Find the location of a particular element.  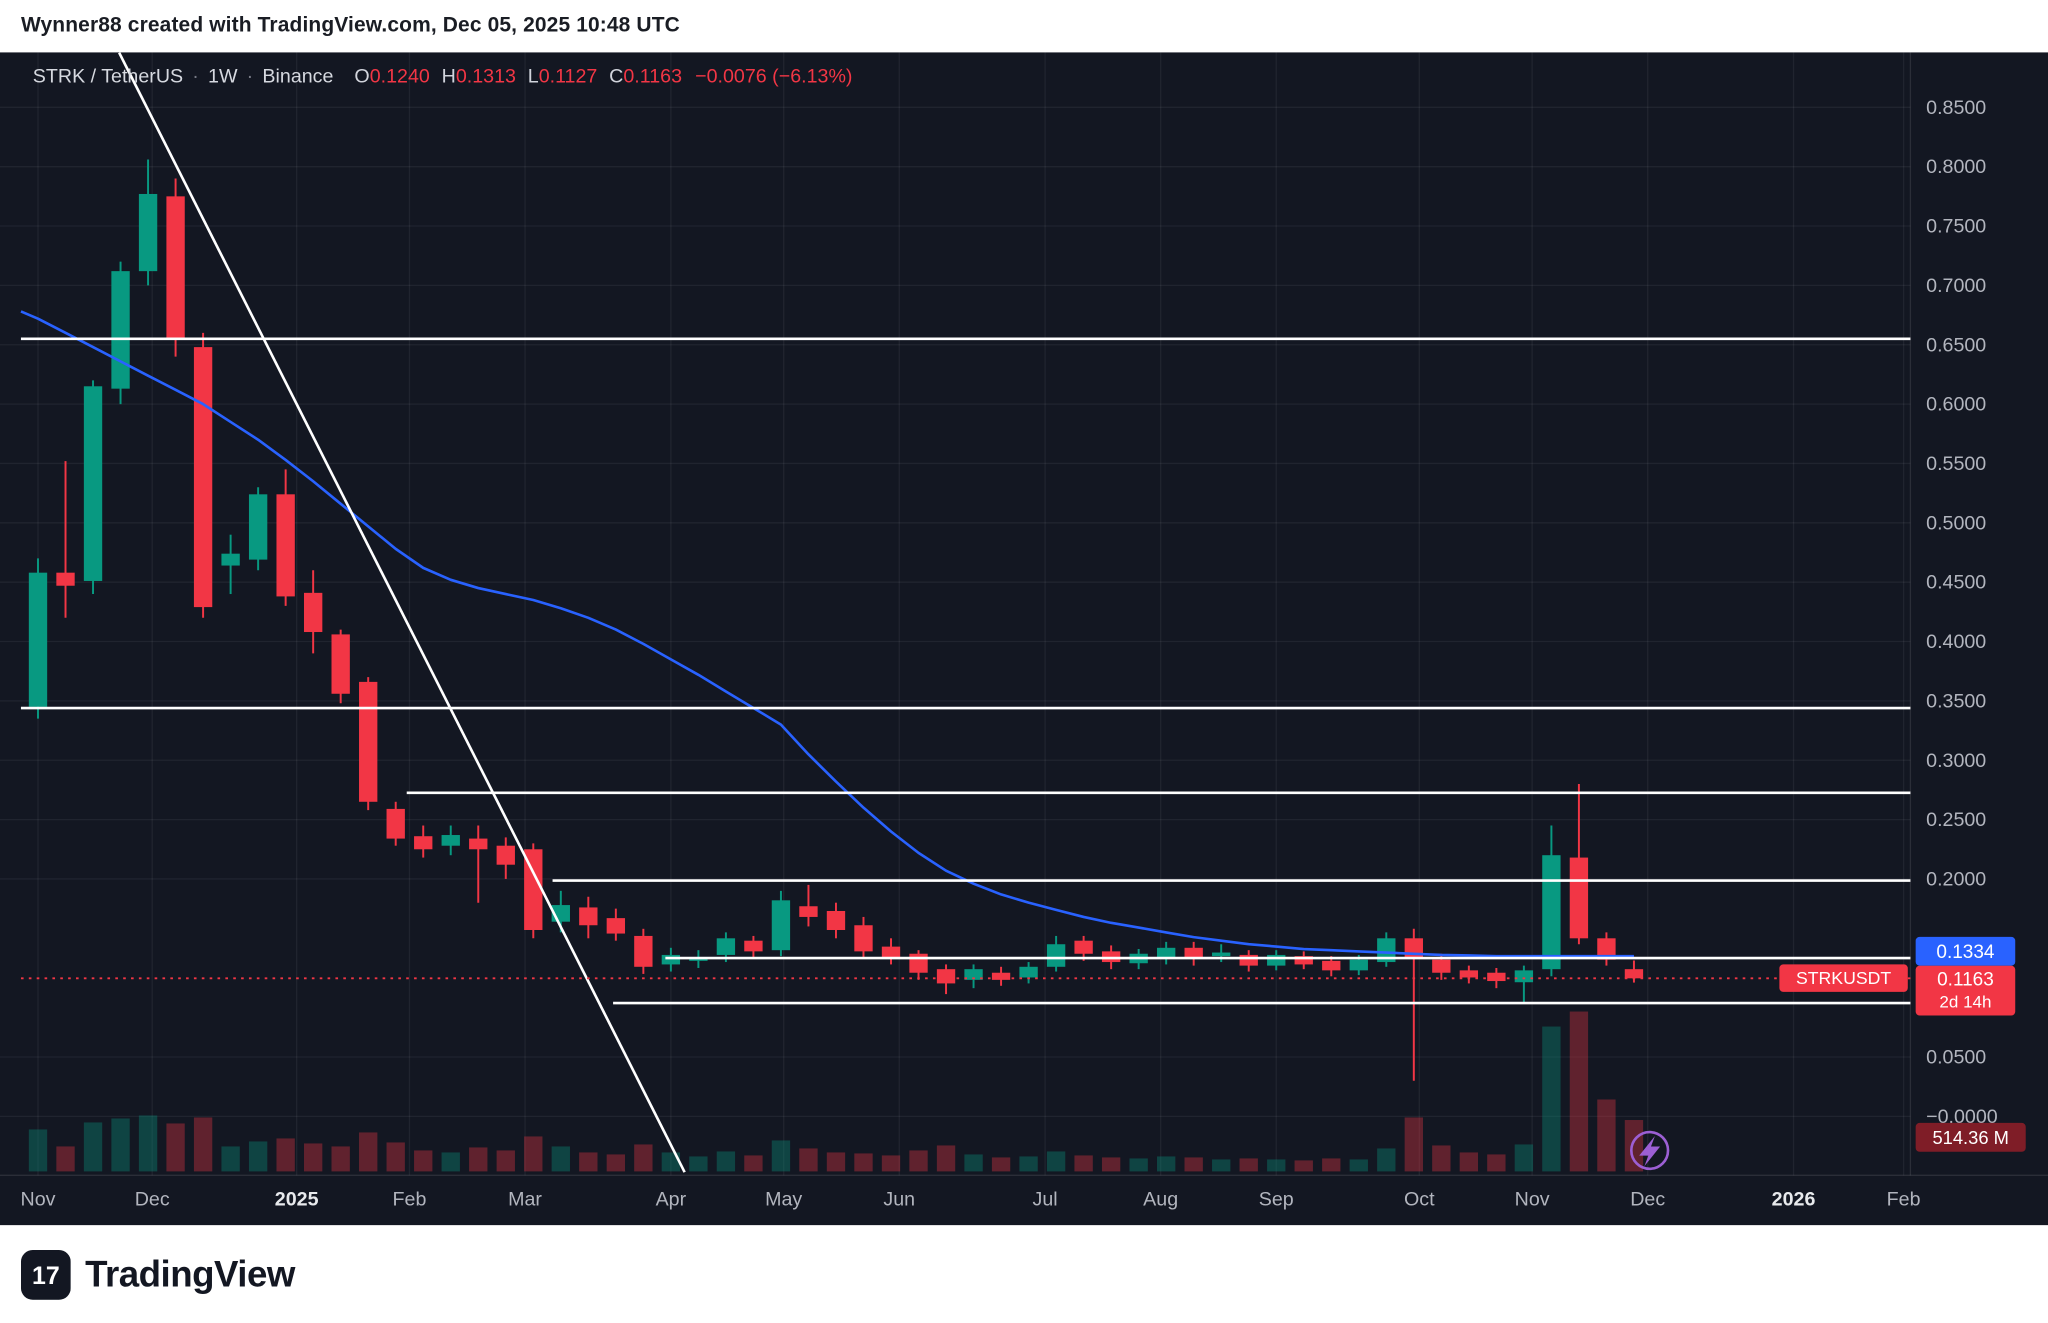

tradingview-logo: 17 TradingView is located at coordinates (157, 1274).